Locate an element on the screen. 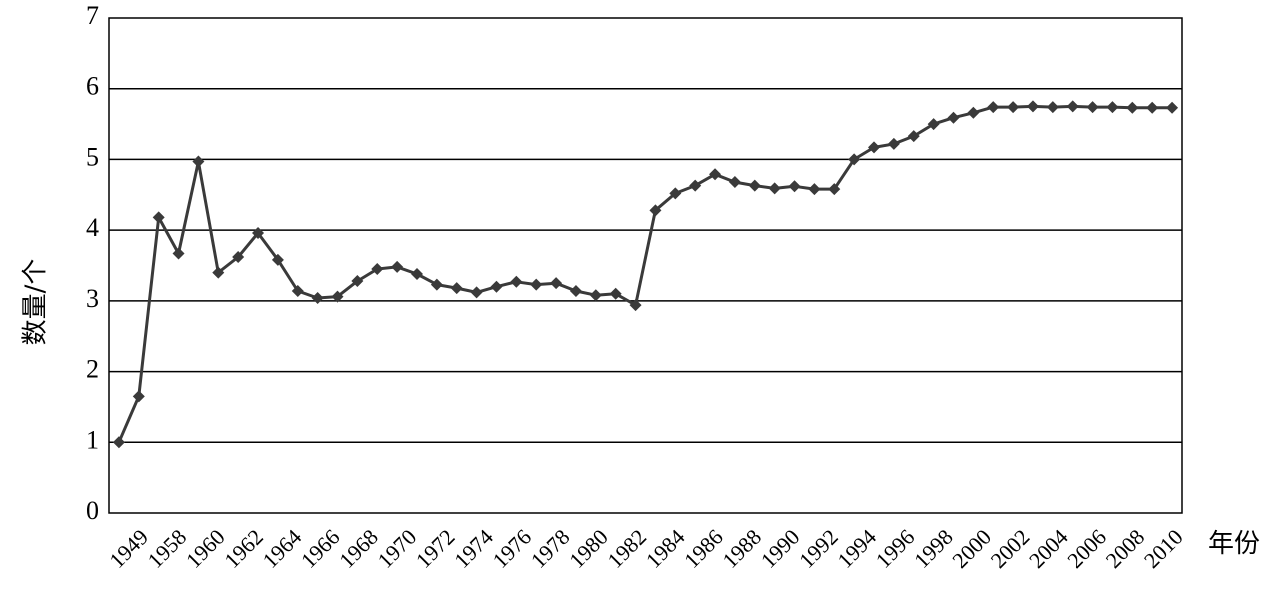 This screenshot has height=598, width=1280. x-tick-label: 2004 is located at coordinates (1048, 548).